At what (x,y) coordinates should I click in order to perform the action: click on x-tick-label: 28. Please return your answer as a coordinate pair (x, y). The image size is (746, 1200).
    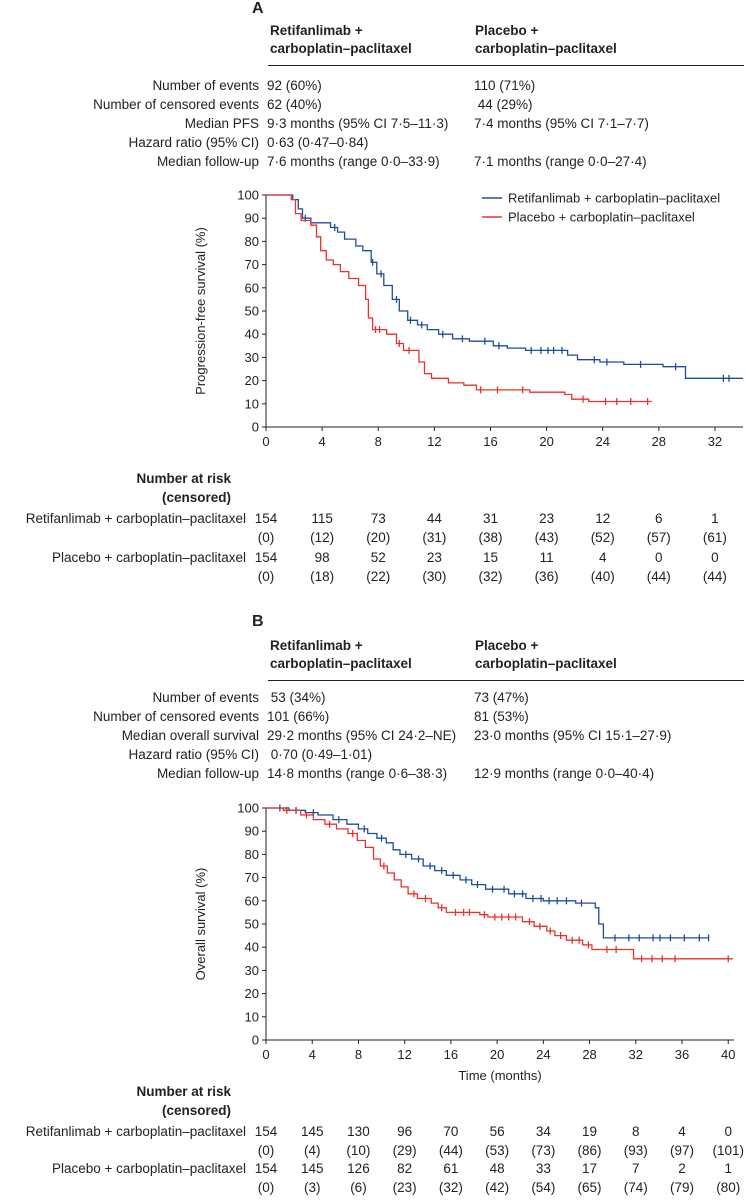
    Looking at the image, I should click on (659, 441).